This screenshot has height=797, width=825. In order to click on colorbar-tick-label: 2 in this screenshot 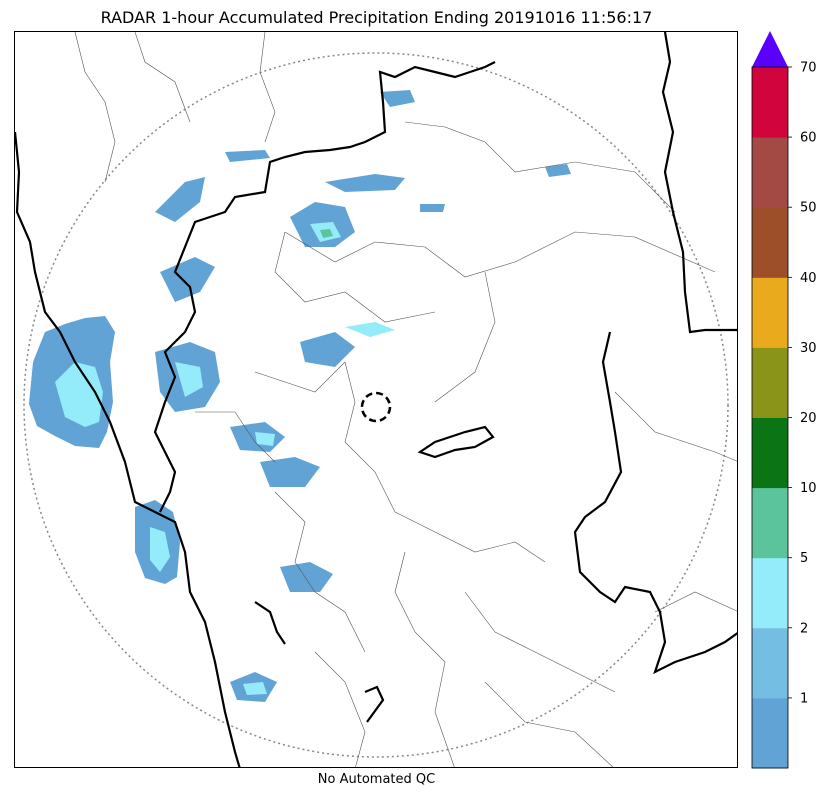, I will do `click(804, 628)`.